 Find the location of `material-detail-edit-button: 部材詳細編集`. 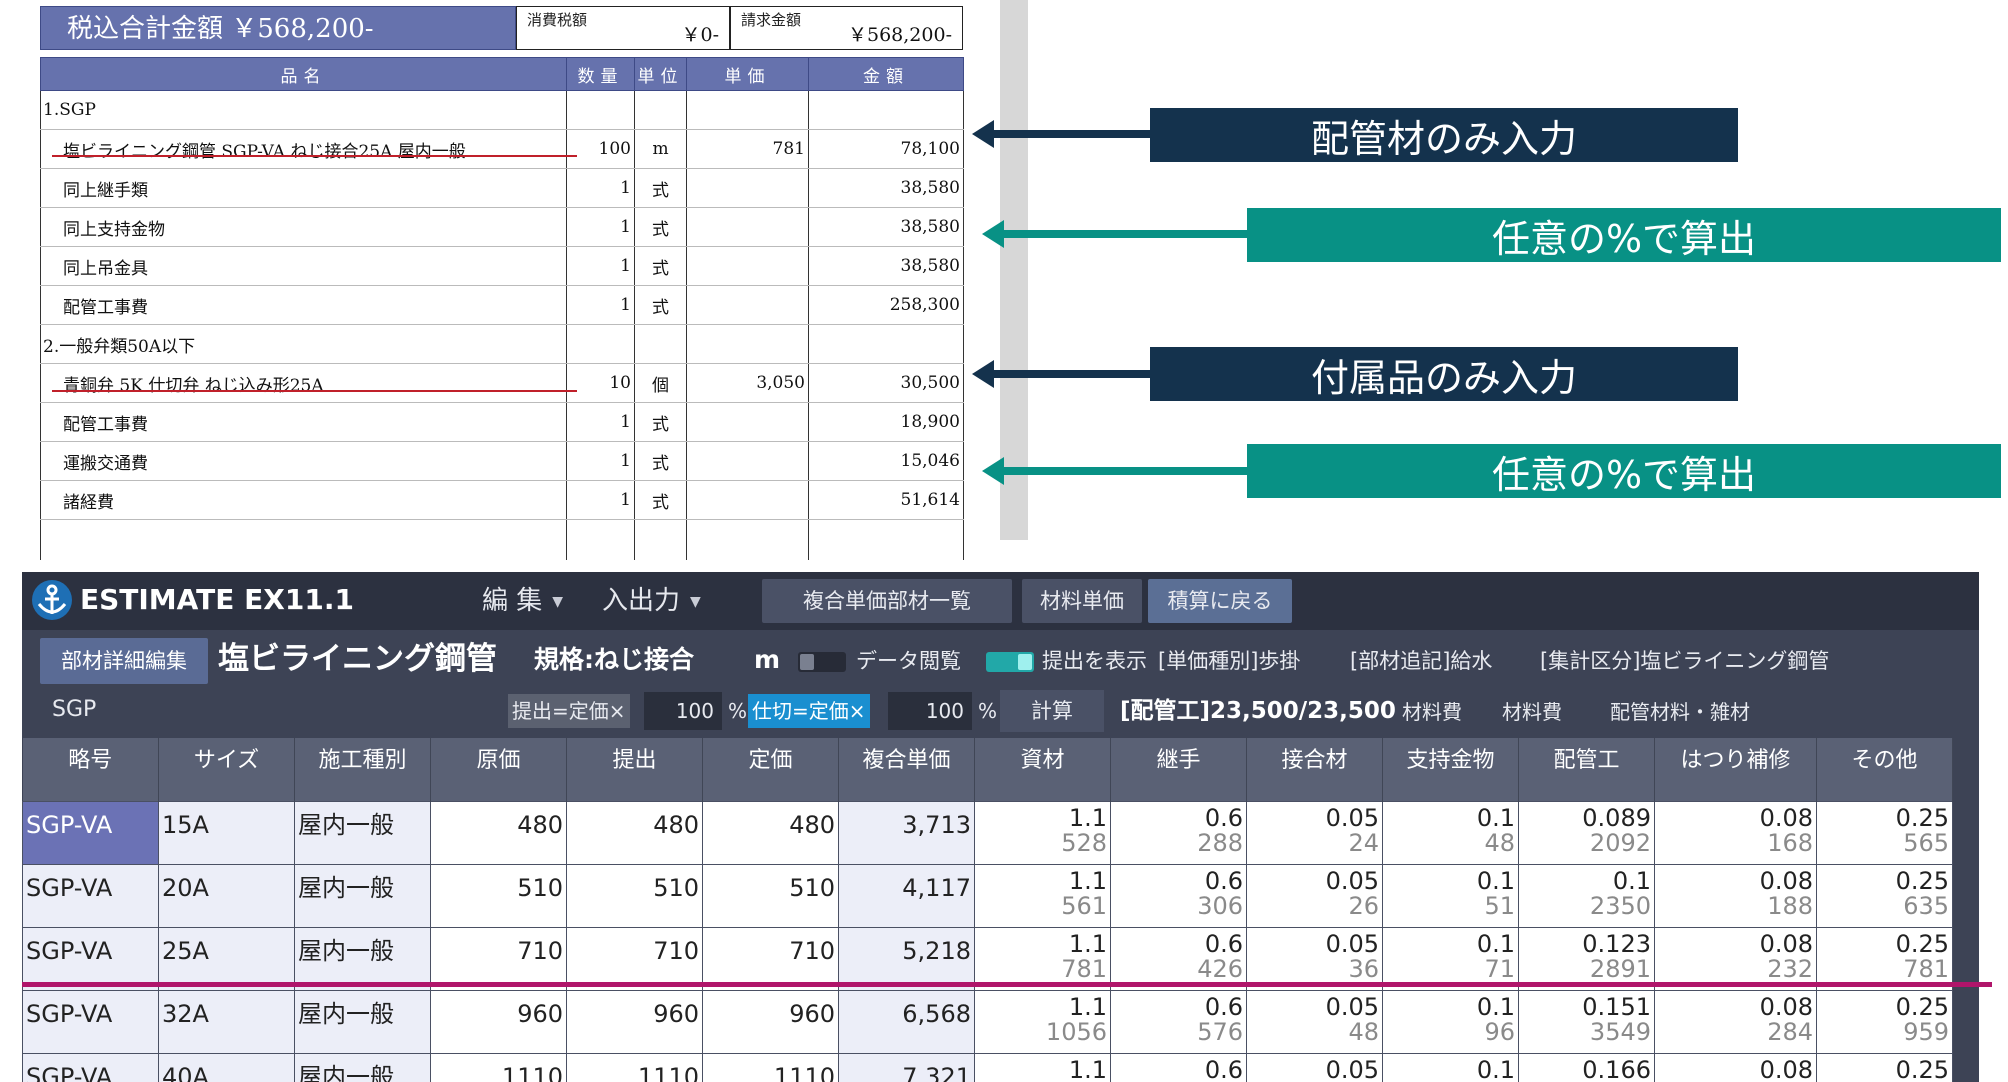

material-detail-edit-button: 部材詳細編集 is located at coordinates (124, 661).